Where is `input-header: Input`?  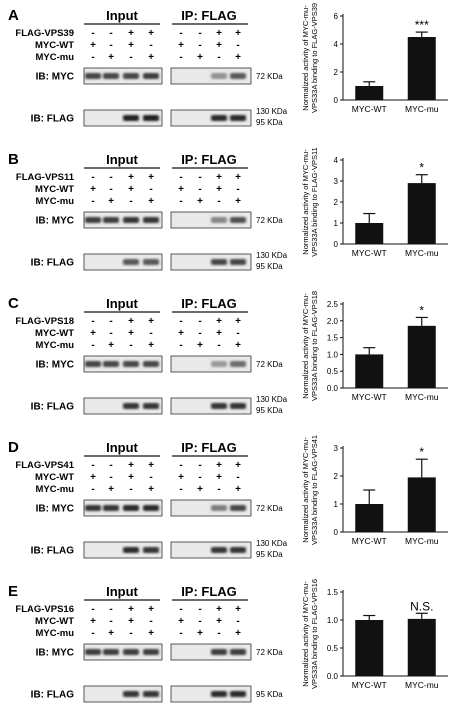 input-header: Input is located at coordinates (122, 447).